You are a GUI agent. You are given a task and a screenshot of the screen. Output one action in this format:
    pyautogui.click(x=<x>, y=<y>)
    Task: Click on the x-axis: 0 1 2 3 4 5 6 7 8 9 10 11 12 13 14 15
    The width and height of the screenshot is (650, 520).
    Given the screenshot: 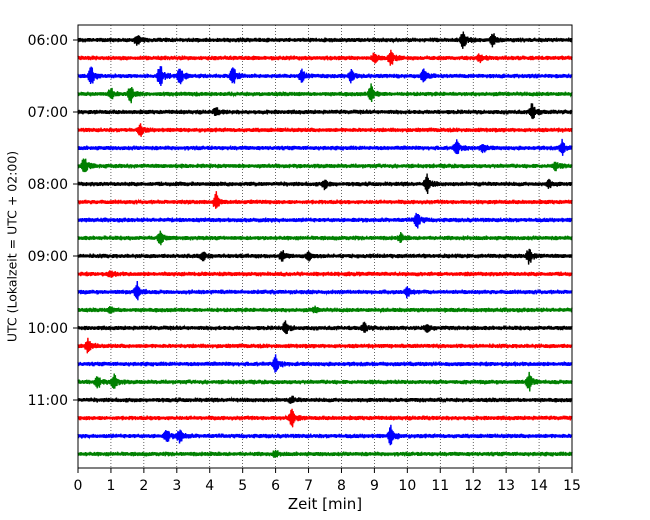 What is the action you would take?
    pyautogui.click(x=327, y=481)
    